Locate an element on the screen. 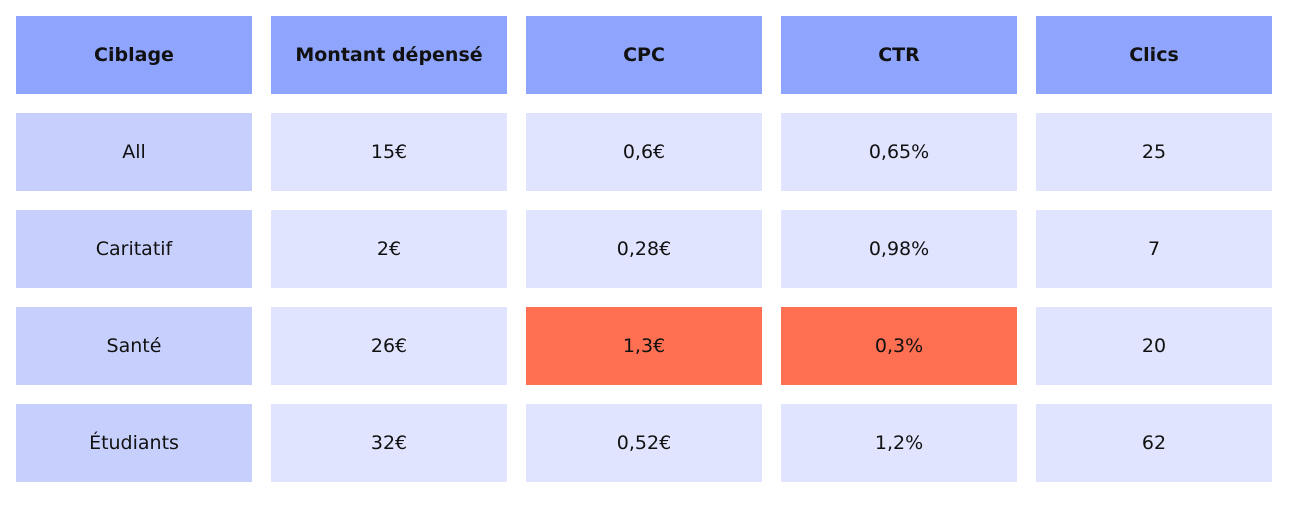  table-cell: 0,28€ is located at coordinates (644, 249).